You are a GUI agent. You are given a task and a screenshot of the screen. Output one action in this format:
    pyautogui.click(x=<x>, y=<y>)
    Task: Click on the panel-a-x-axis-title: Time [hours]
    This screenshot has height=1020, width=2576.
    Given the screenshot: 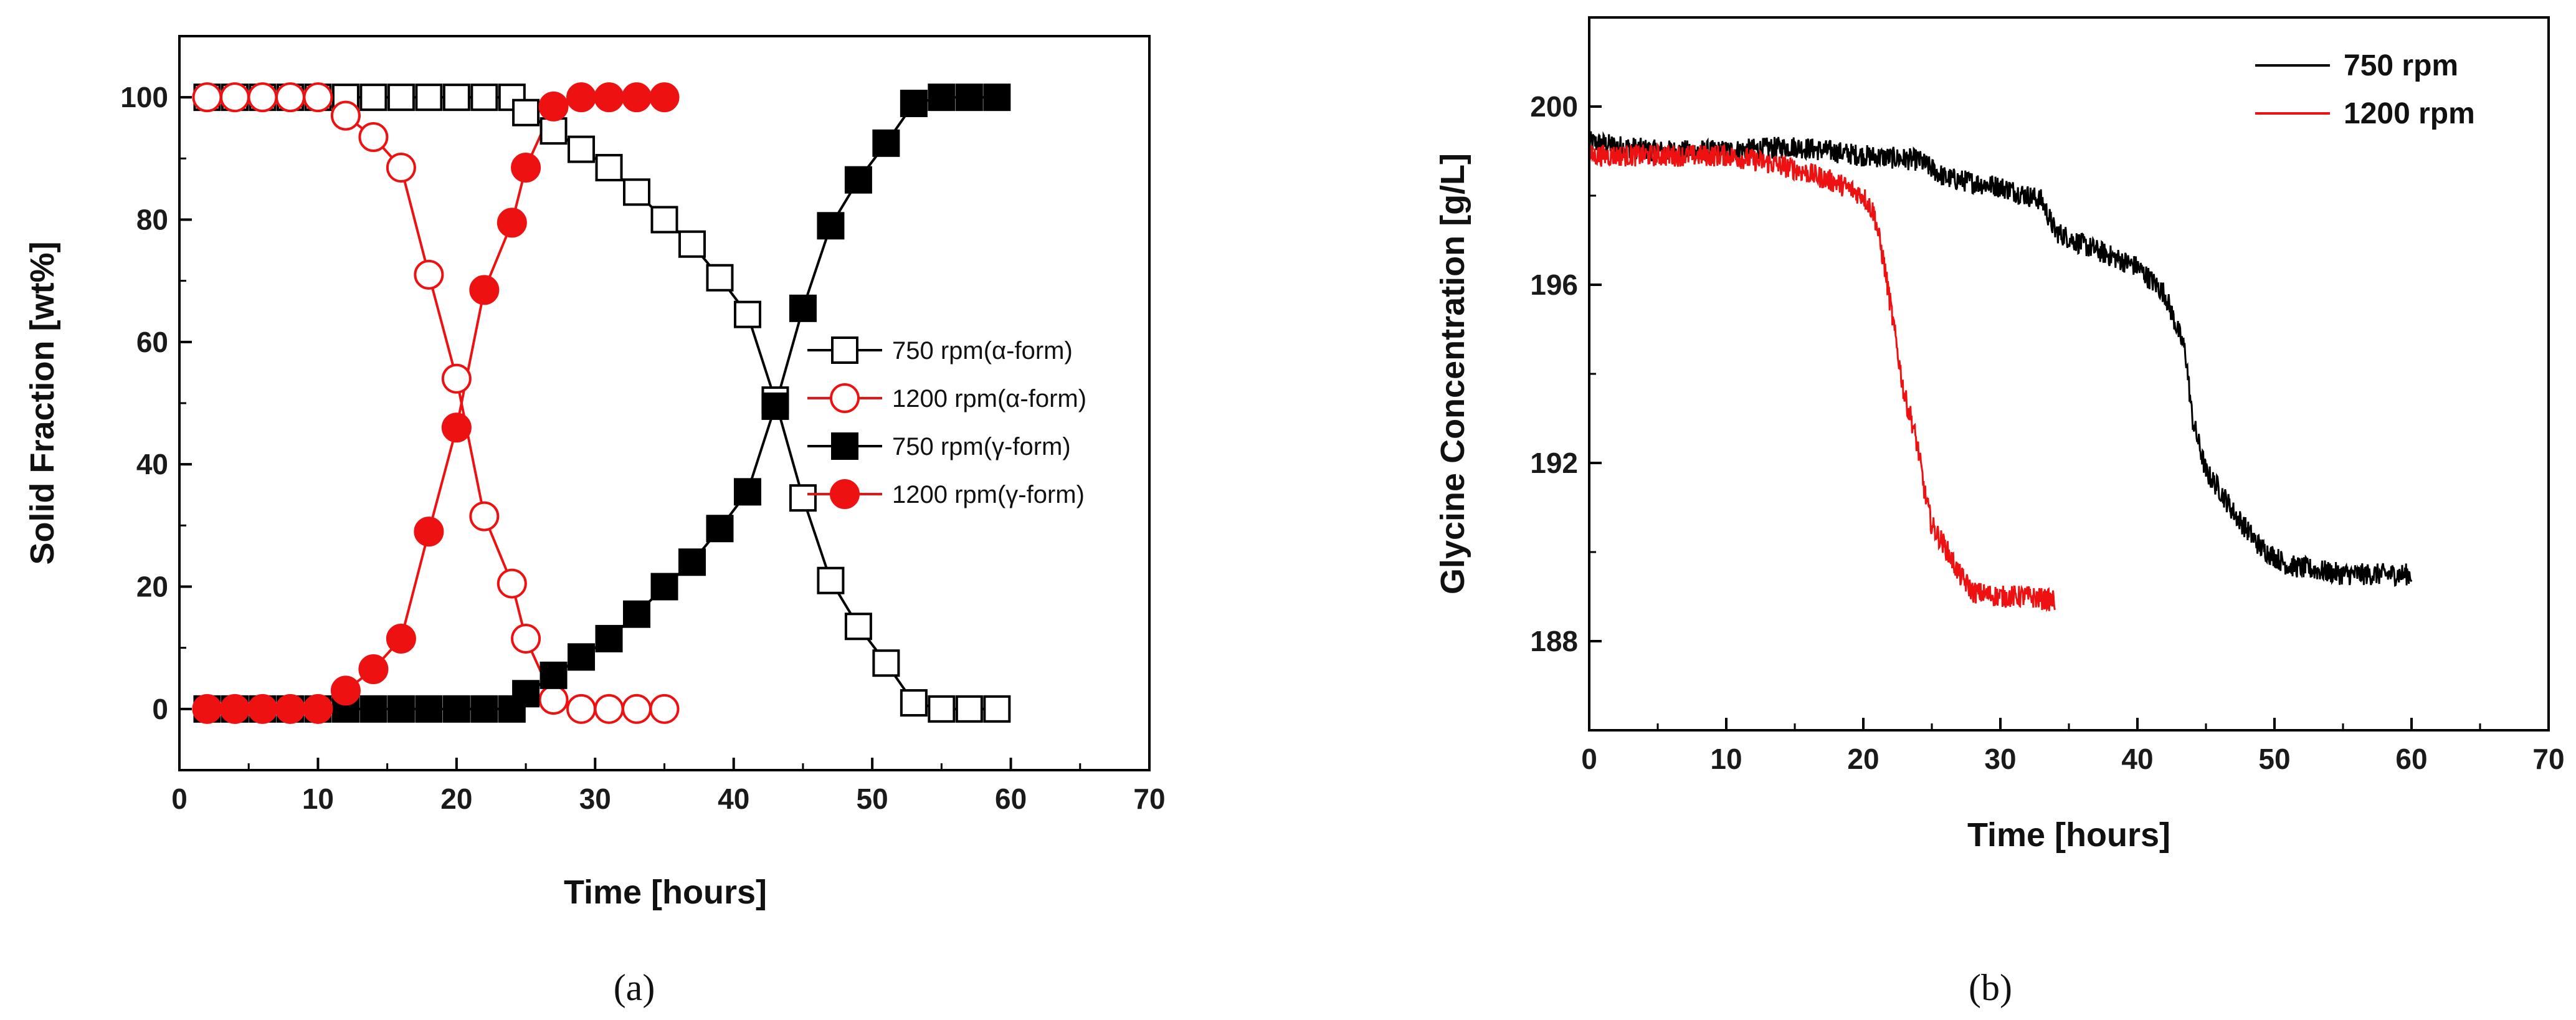 What is the action you would take?
    pyautogui.click(x=665, y=892)
    